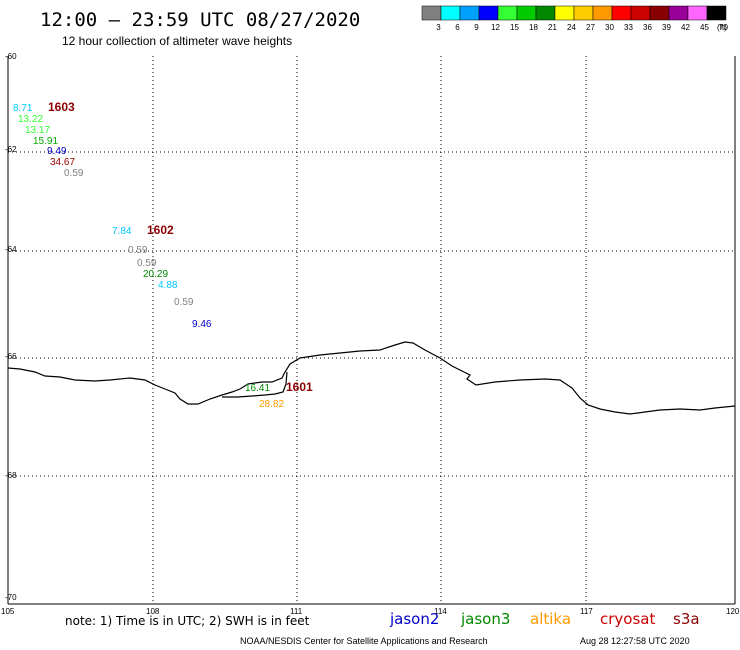  I want to click on satellite-altika: altika, so click(550, 619).